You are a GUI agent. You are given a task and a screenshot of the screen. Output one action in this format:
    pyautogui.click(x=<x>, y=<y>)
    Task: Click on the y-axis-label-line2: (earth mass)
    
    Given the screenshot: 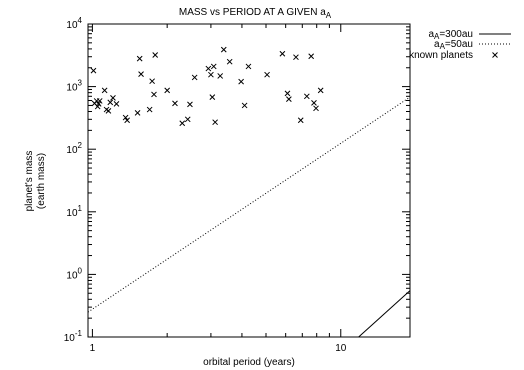 What is the action you would take?
    pyautogui.click(x=41, y=181)
    